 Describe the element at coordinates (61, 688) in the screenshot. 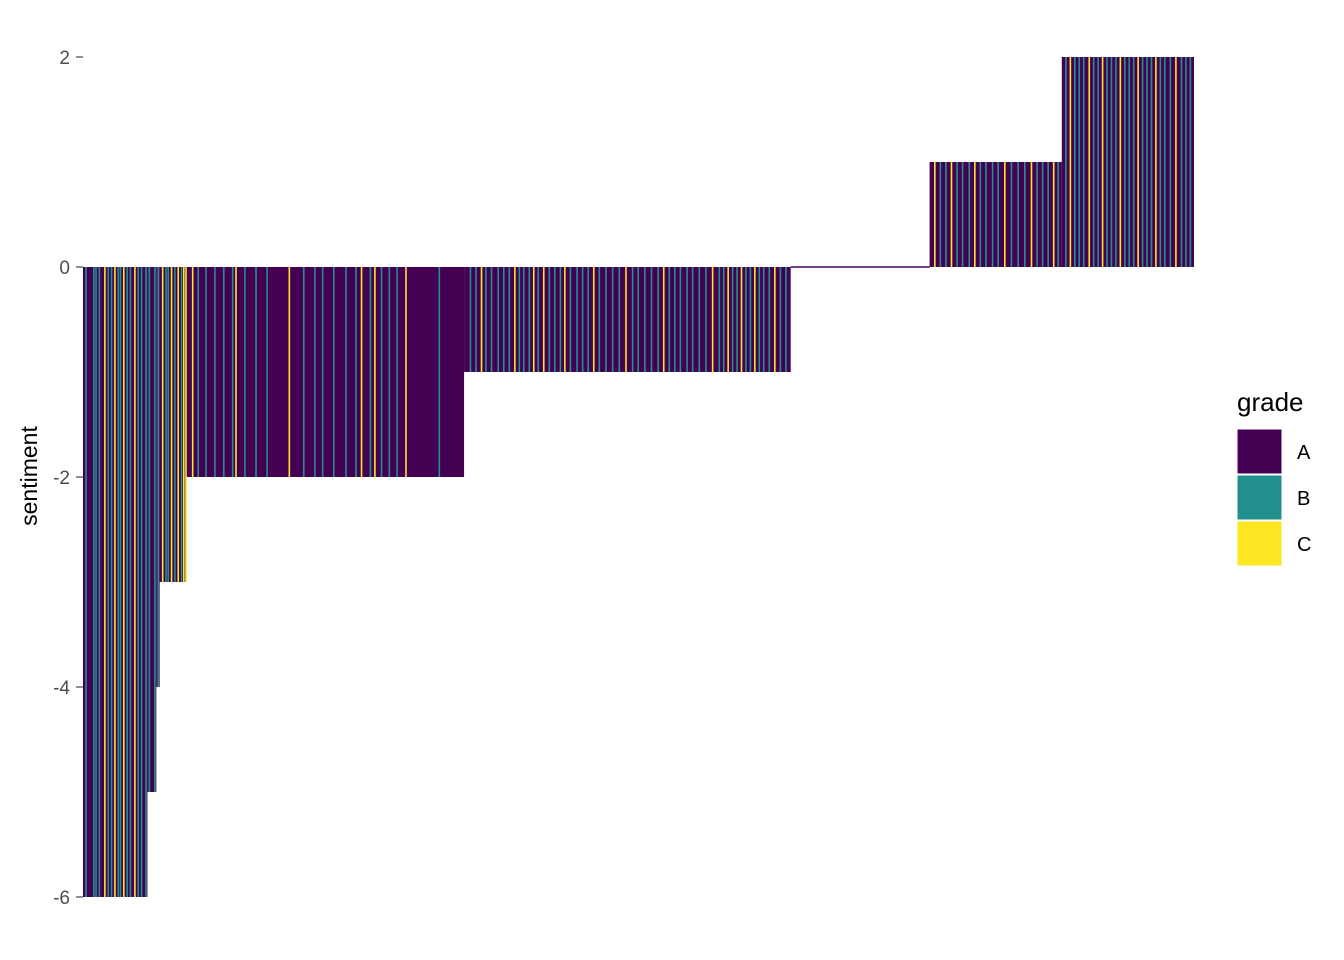

I see `y-tick-label: -4` at that location.